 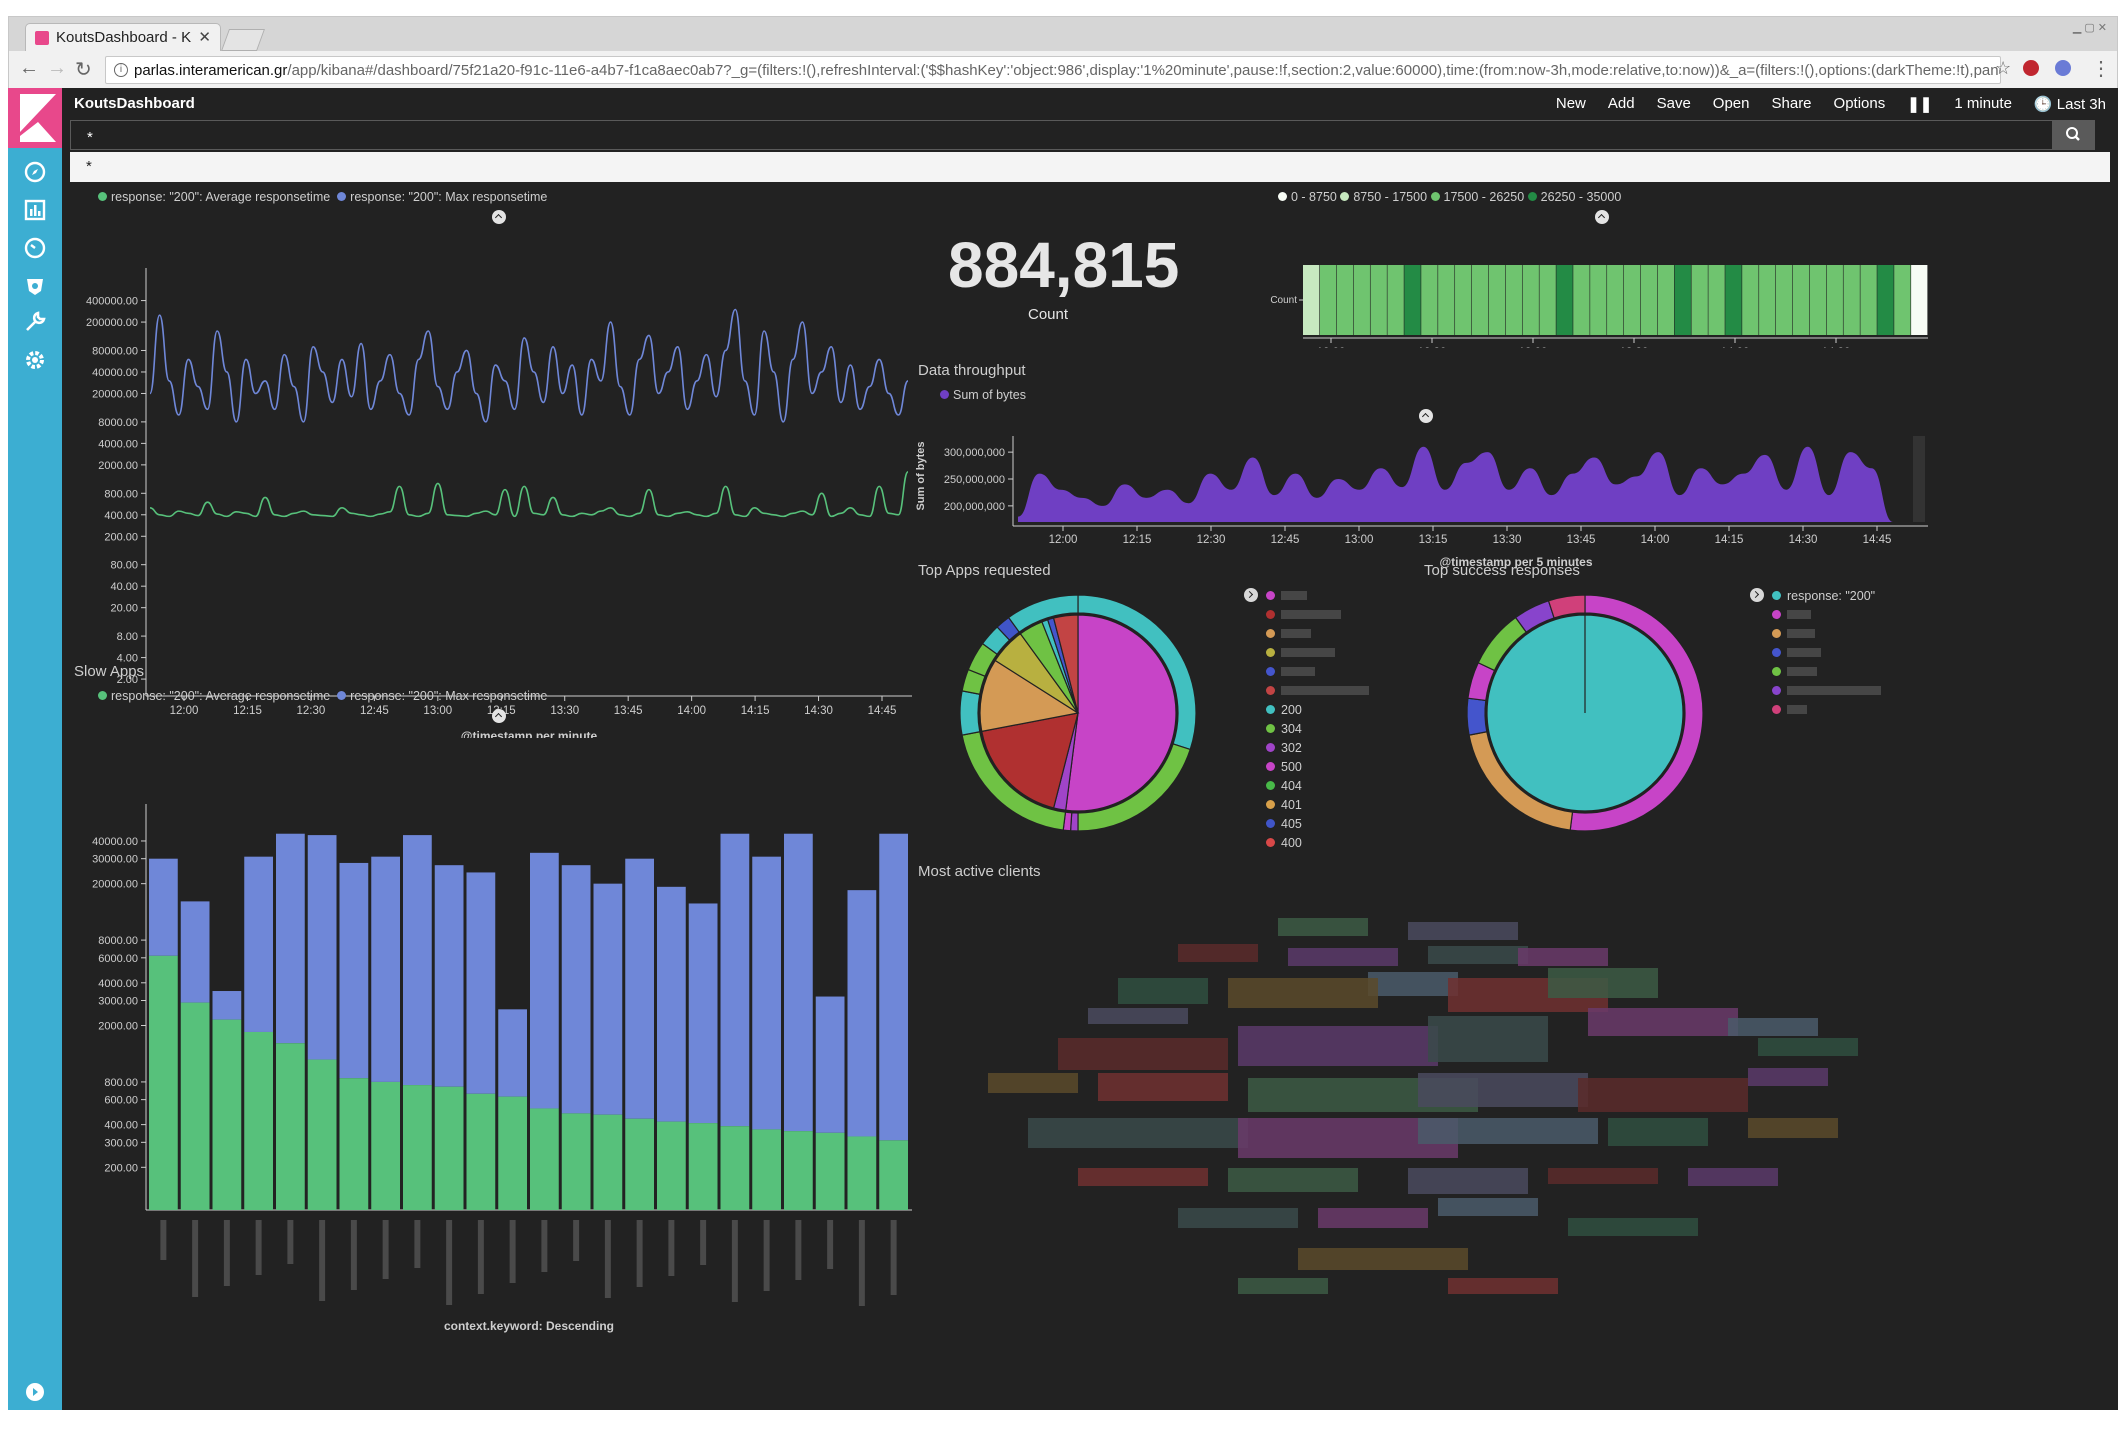 What do you see at coordinates (127, 680) in the screenshot?
I see `y-tick-label: 2.00` at bounding box center [127, 680].